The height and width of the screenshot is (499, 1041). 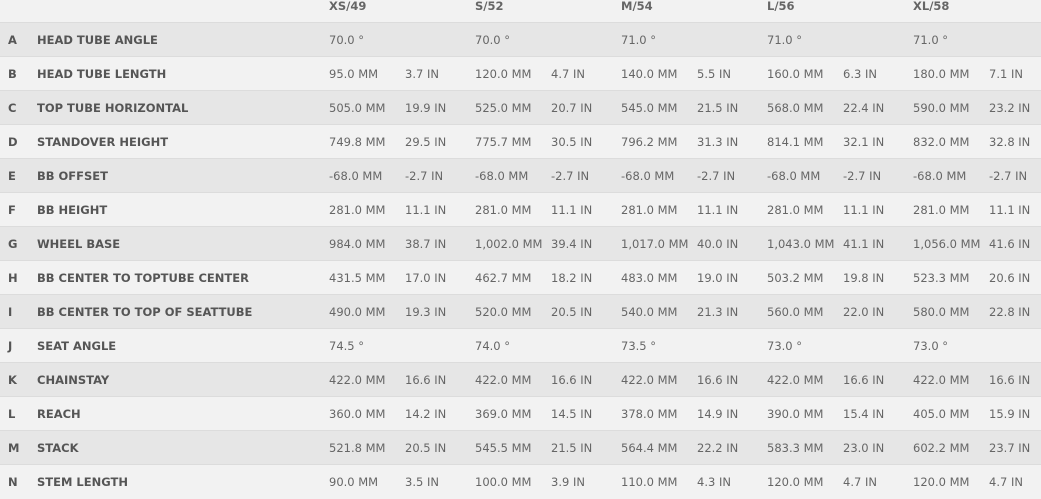 I want to click on value-mm: 360.0 MM, so click(x=357, y=413).